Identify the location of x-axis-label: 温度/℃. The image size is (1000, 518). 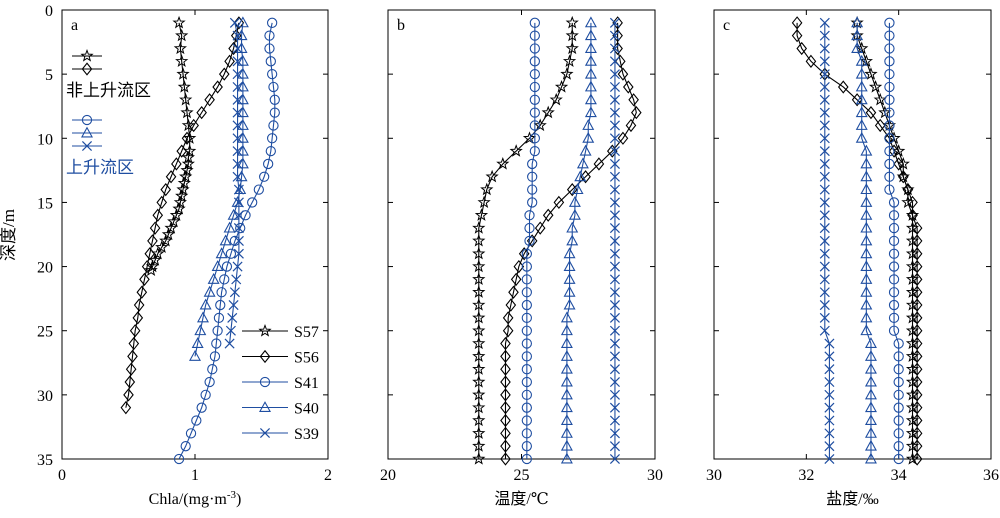
(521, 499).